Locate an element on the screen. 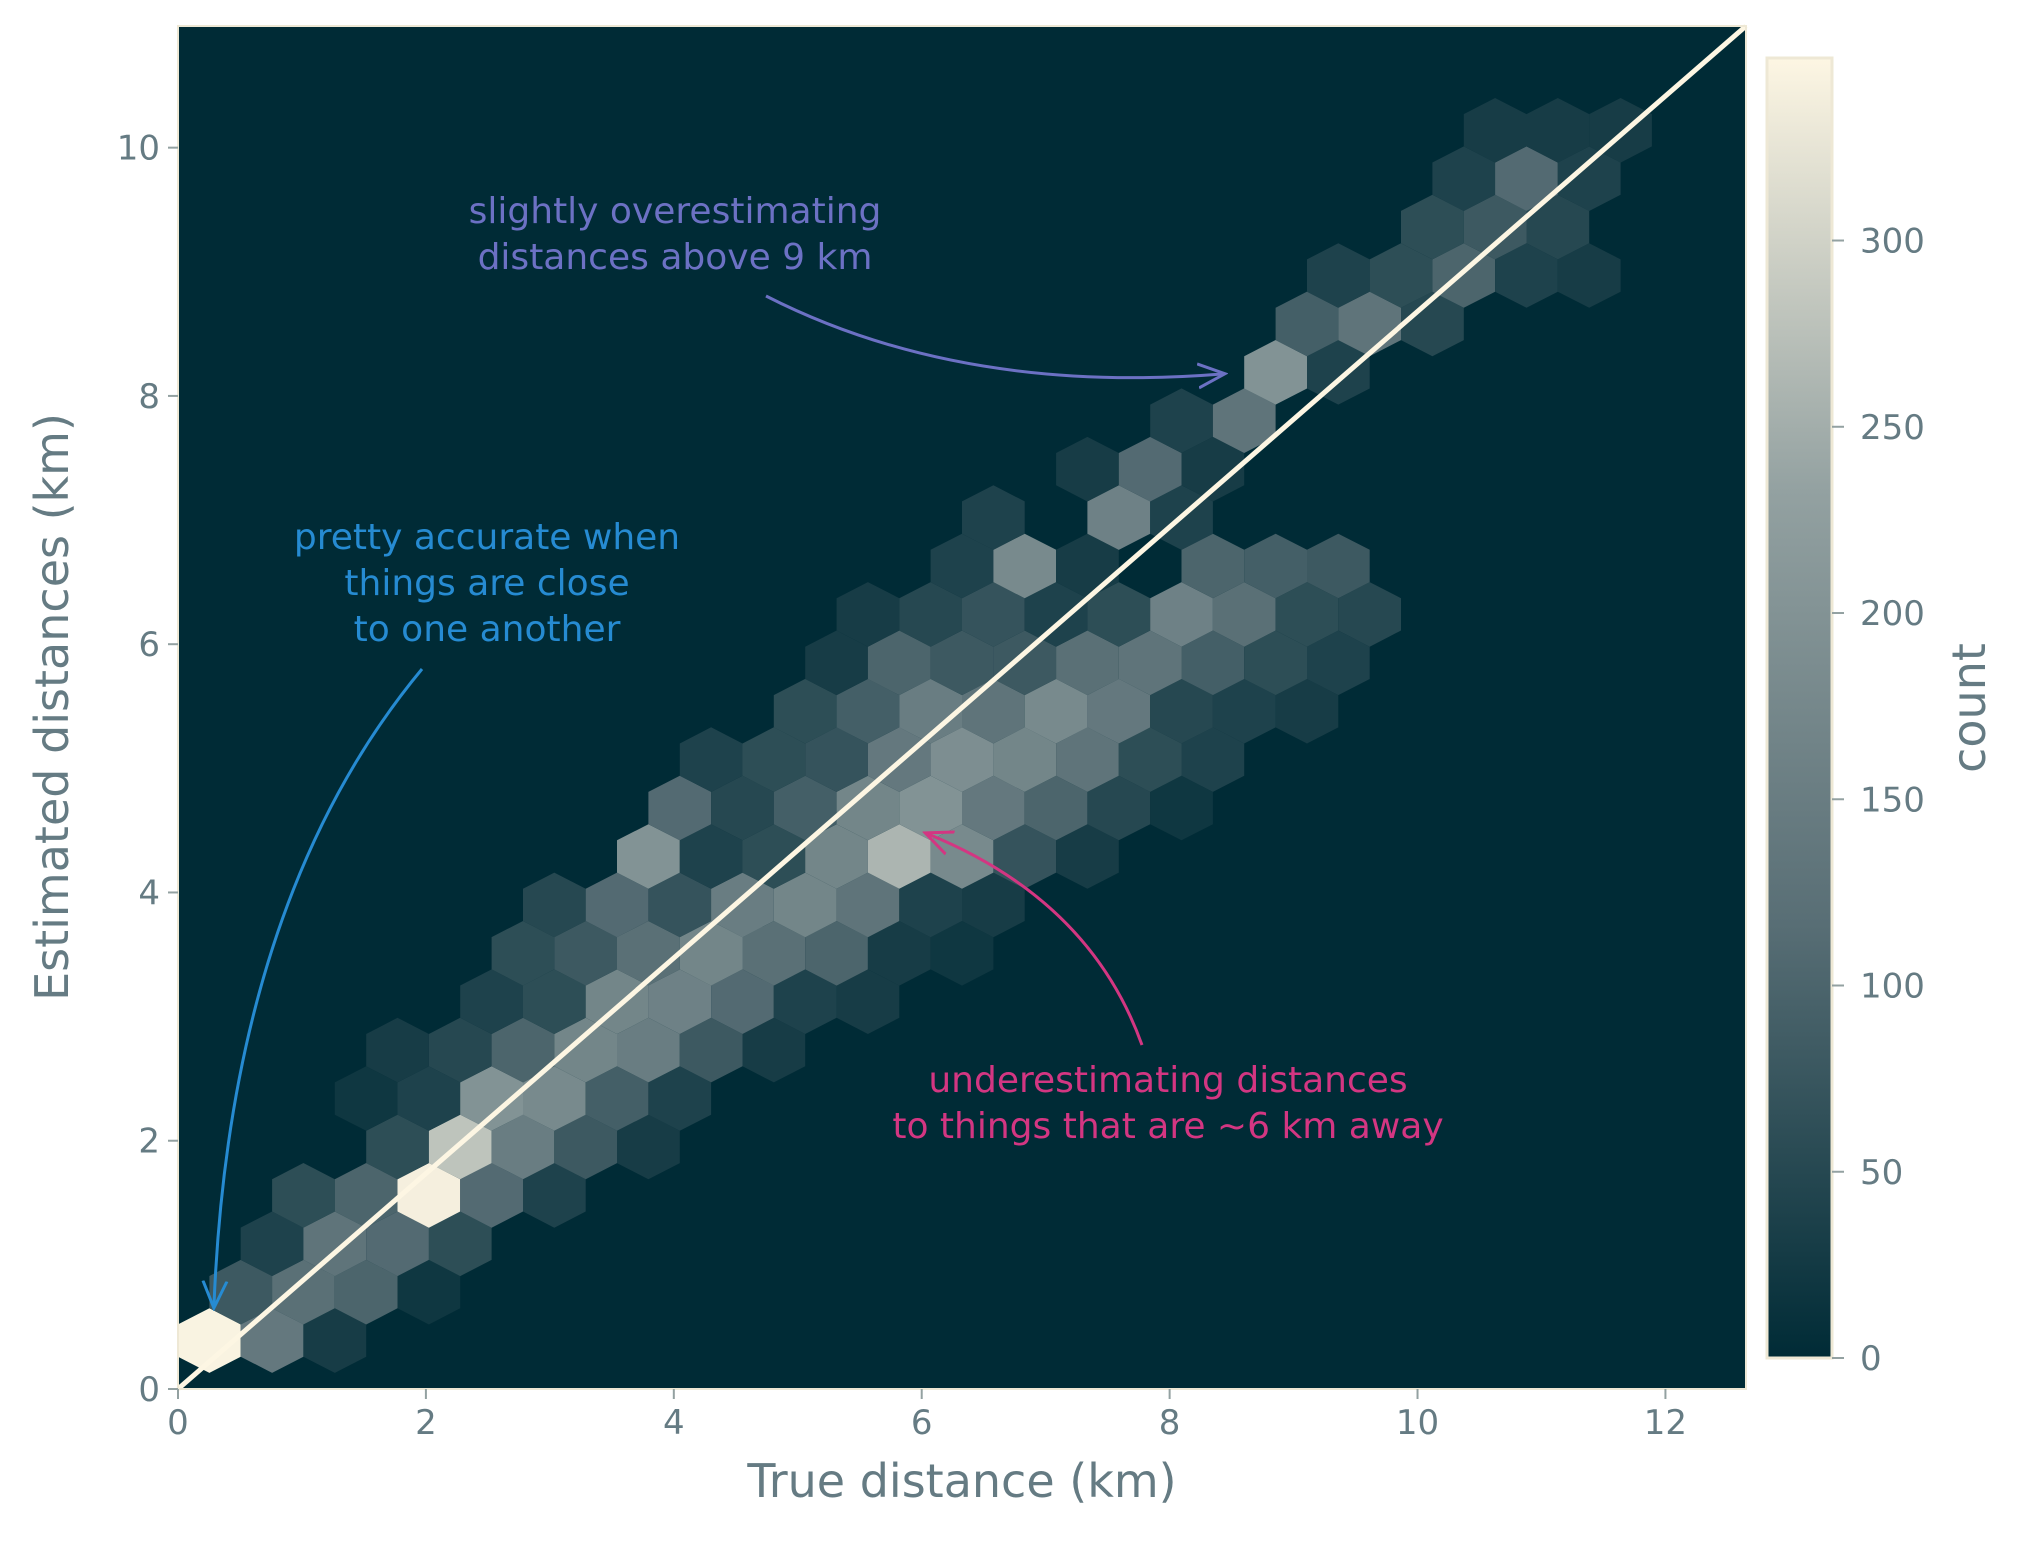  y-tick-label: 4 is located at coordinates (149, 893).